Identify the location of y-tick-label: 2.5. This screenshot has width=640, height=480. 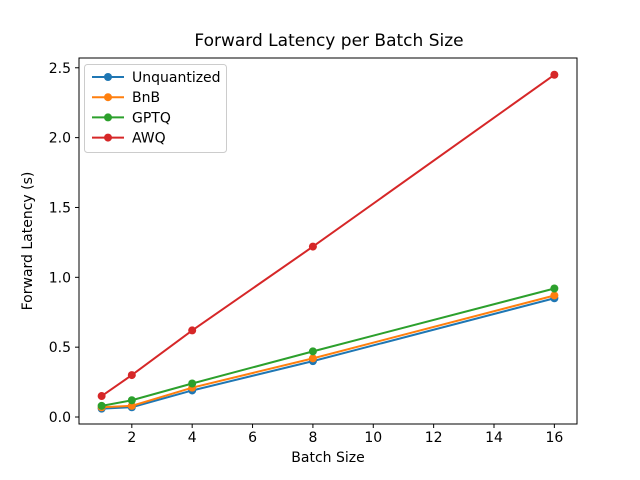
(60, 69).